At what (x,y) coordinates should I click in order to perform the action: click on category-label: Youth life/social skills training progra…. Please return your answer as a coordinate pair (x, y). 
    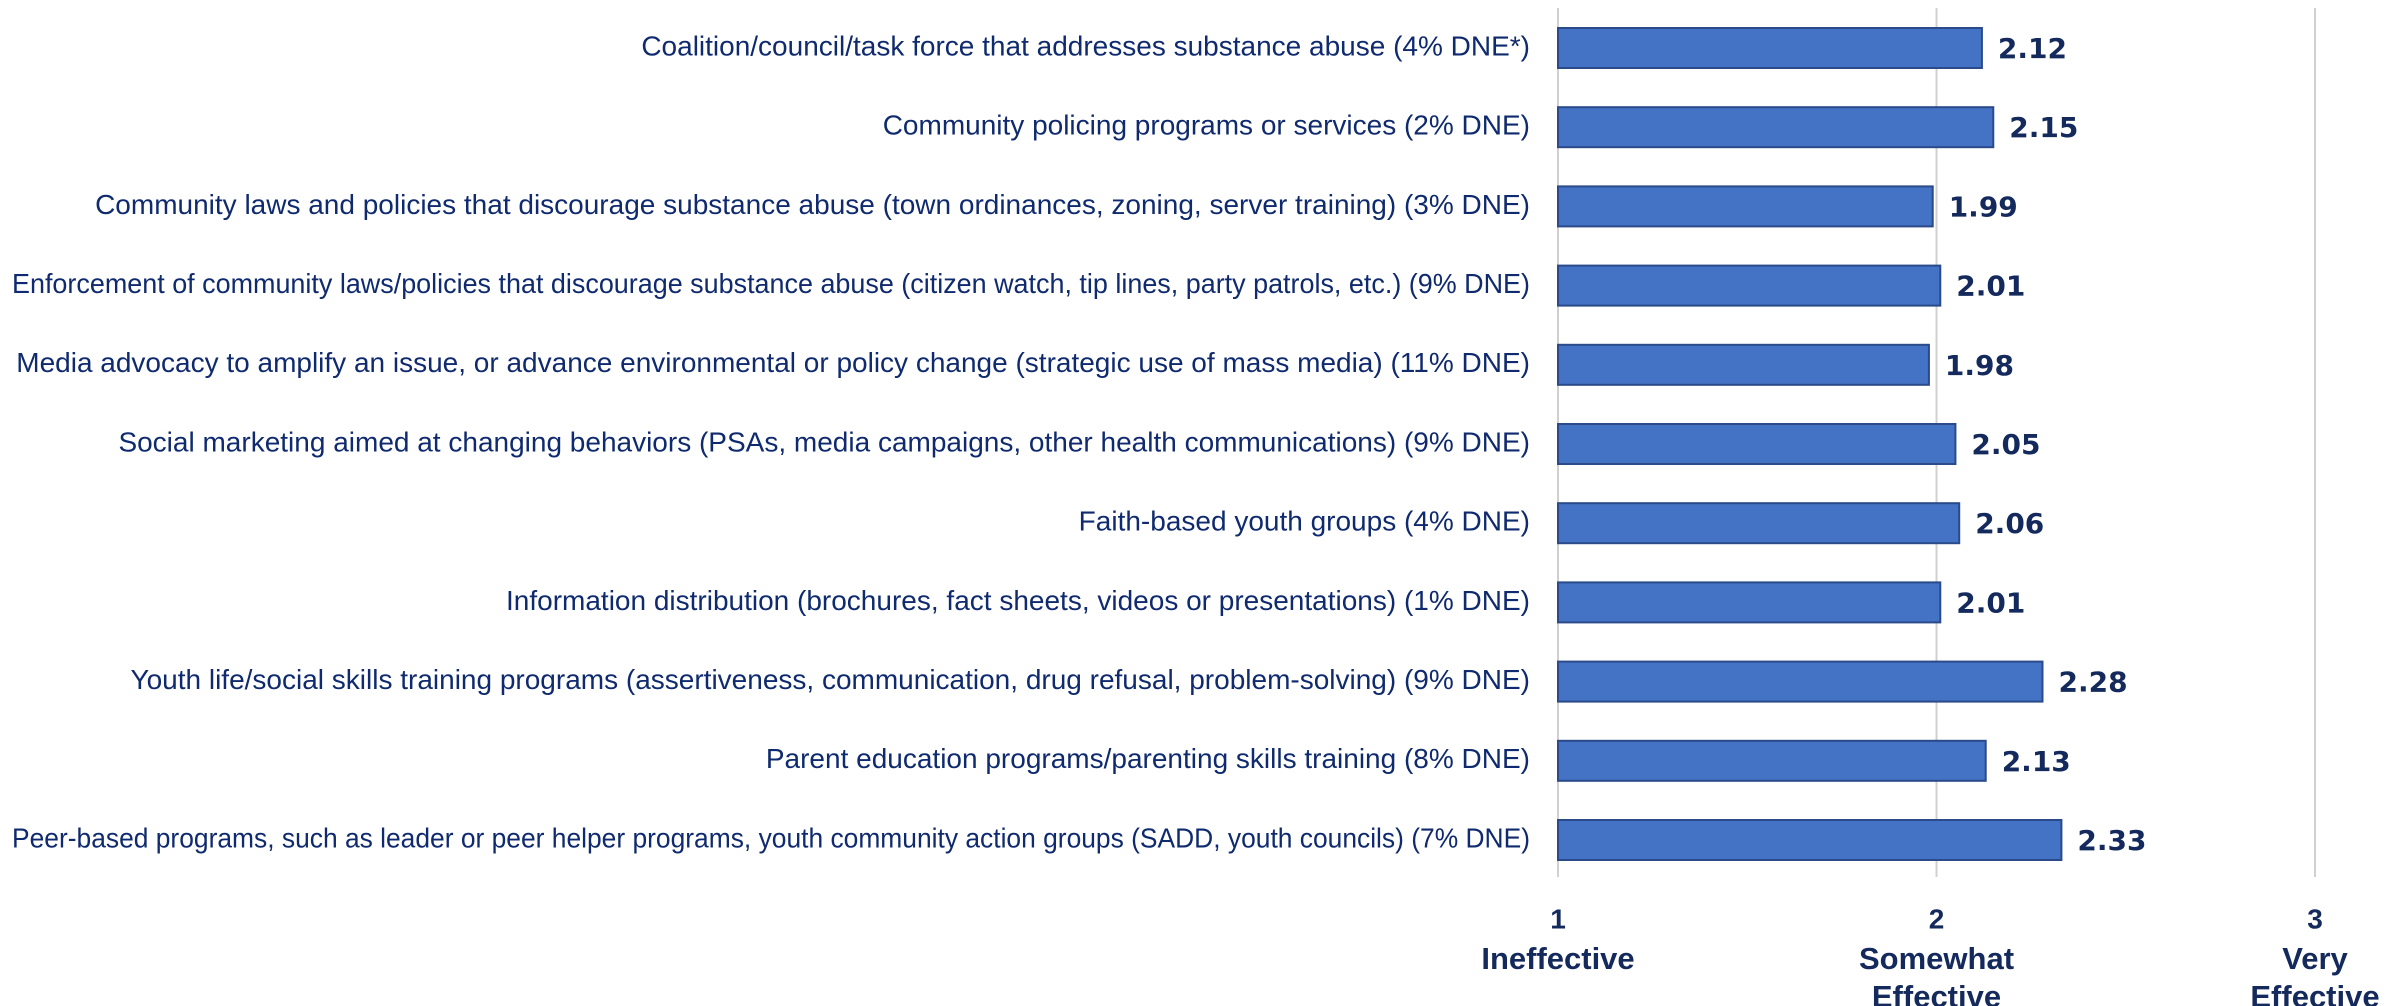
    Looking at the image, I should click on (830, 679).